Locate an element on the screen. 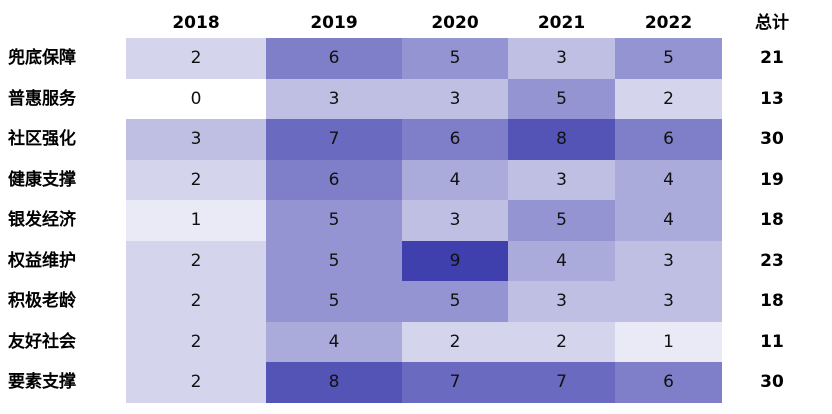  row-label: 银发经济 is located at coordinates (42, 220).